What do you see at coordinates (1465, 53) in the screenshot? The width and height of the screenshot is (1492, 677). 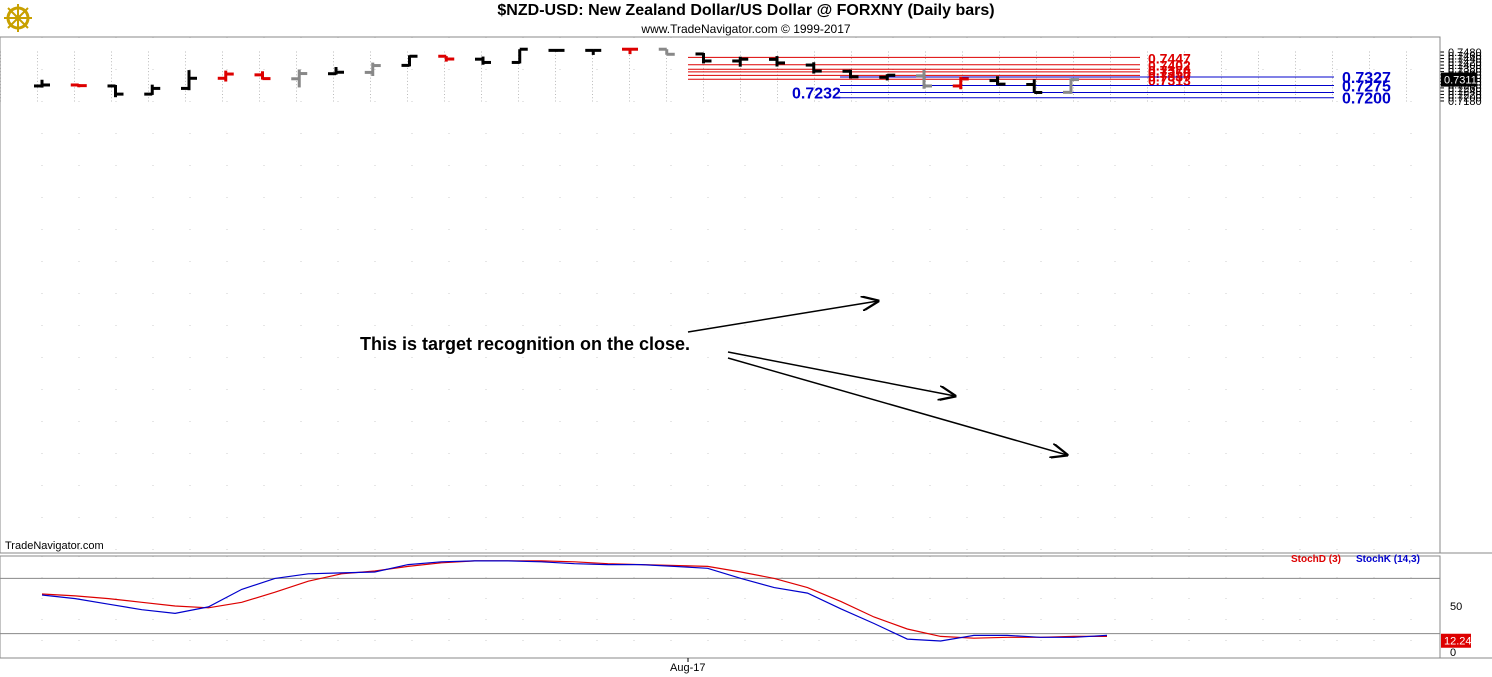 I see `y-tick-label: 0.7480` at bounding box center [1465, 53].